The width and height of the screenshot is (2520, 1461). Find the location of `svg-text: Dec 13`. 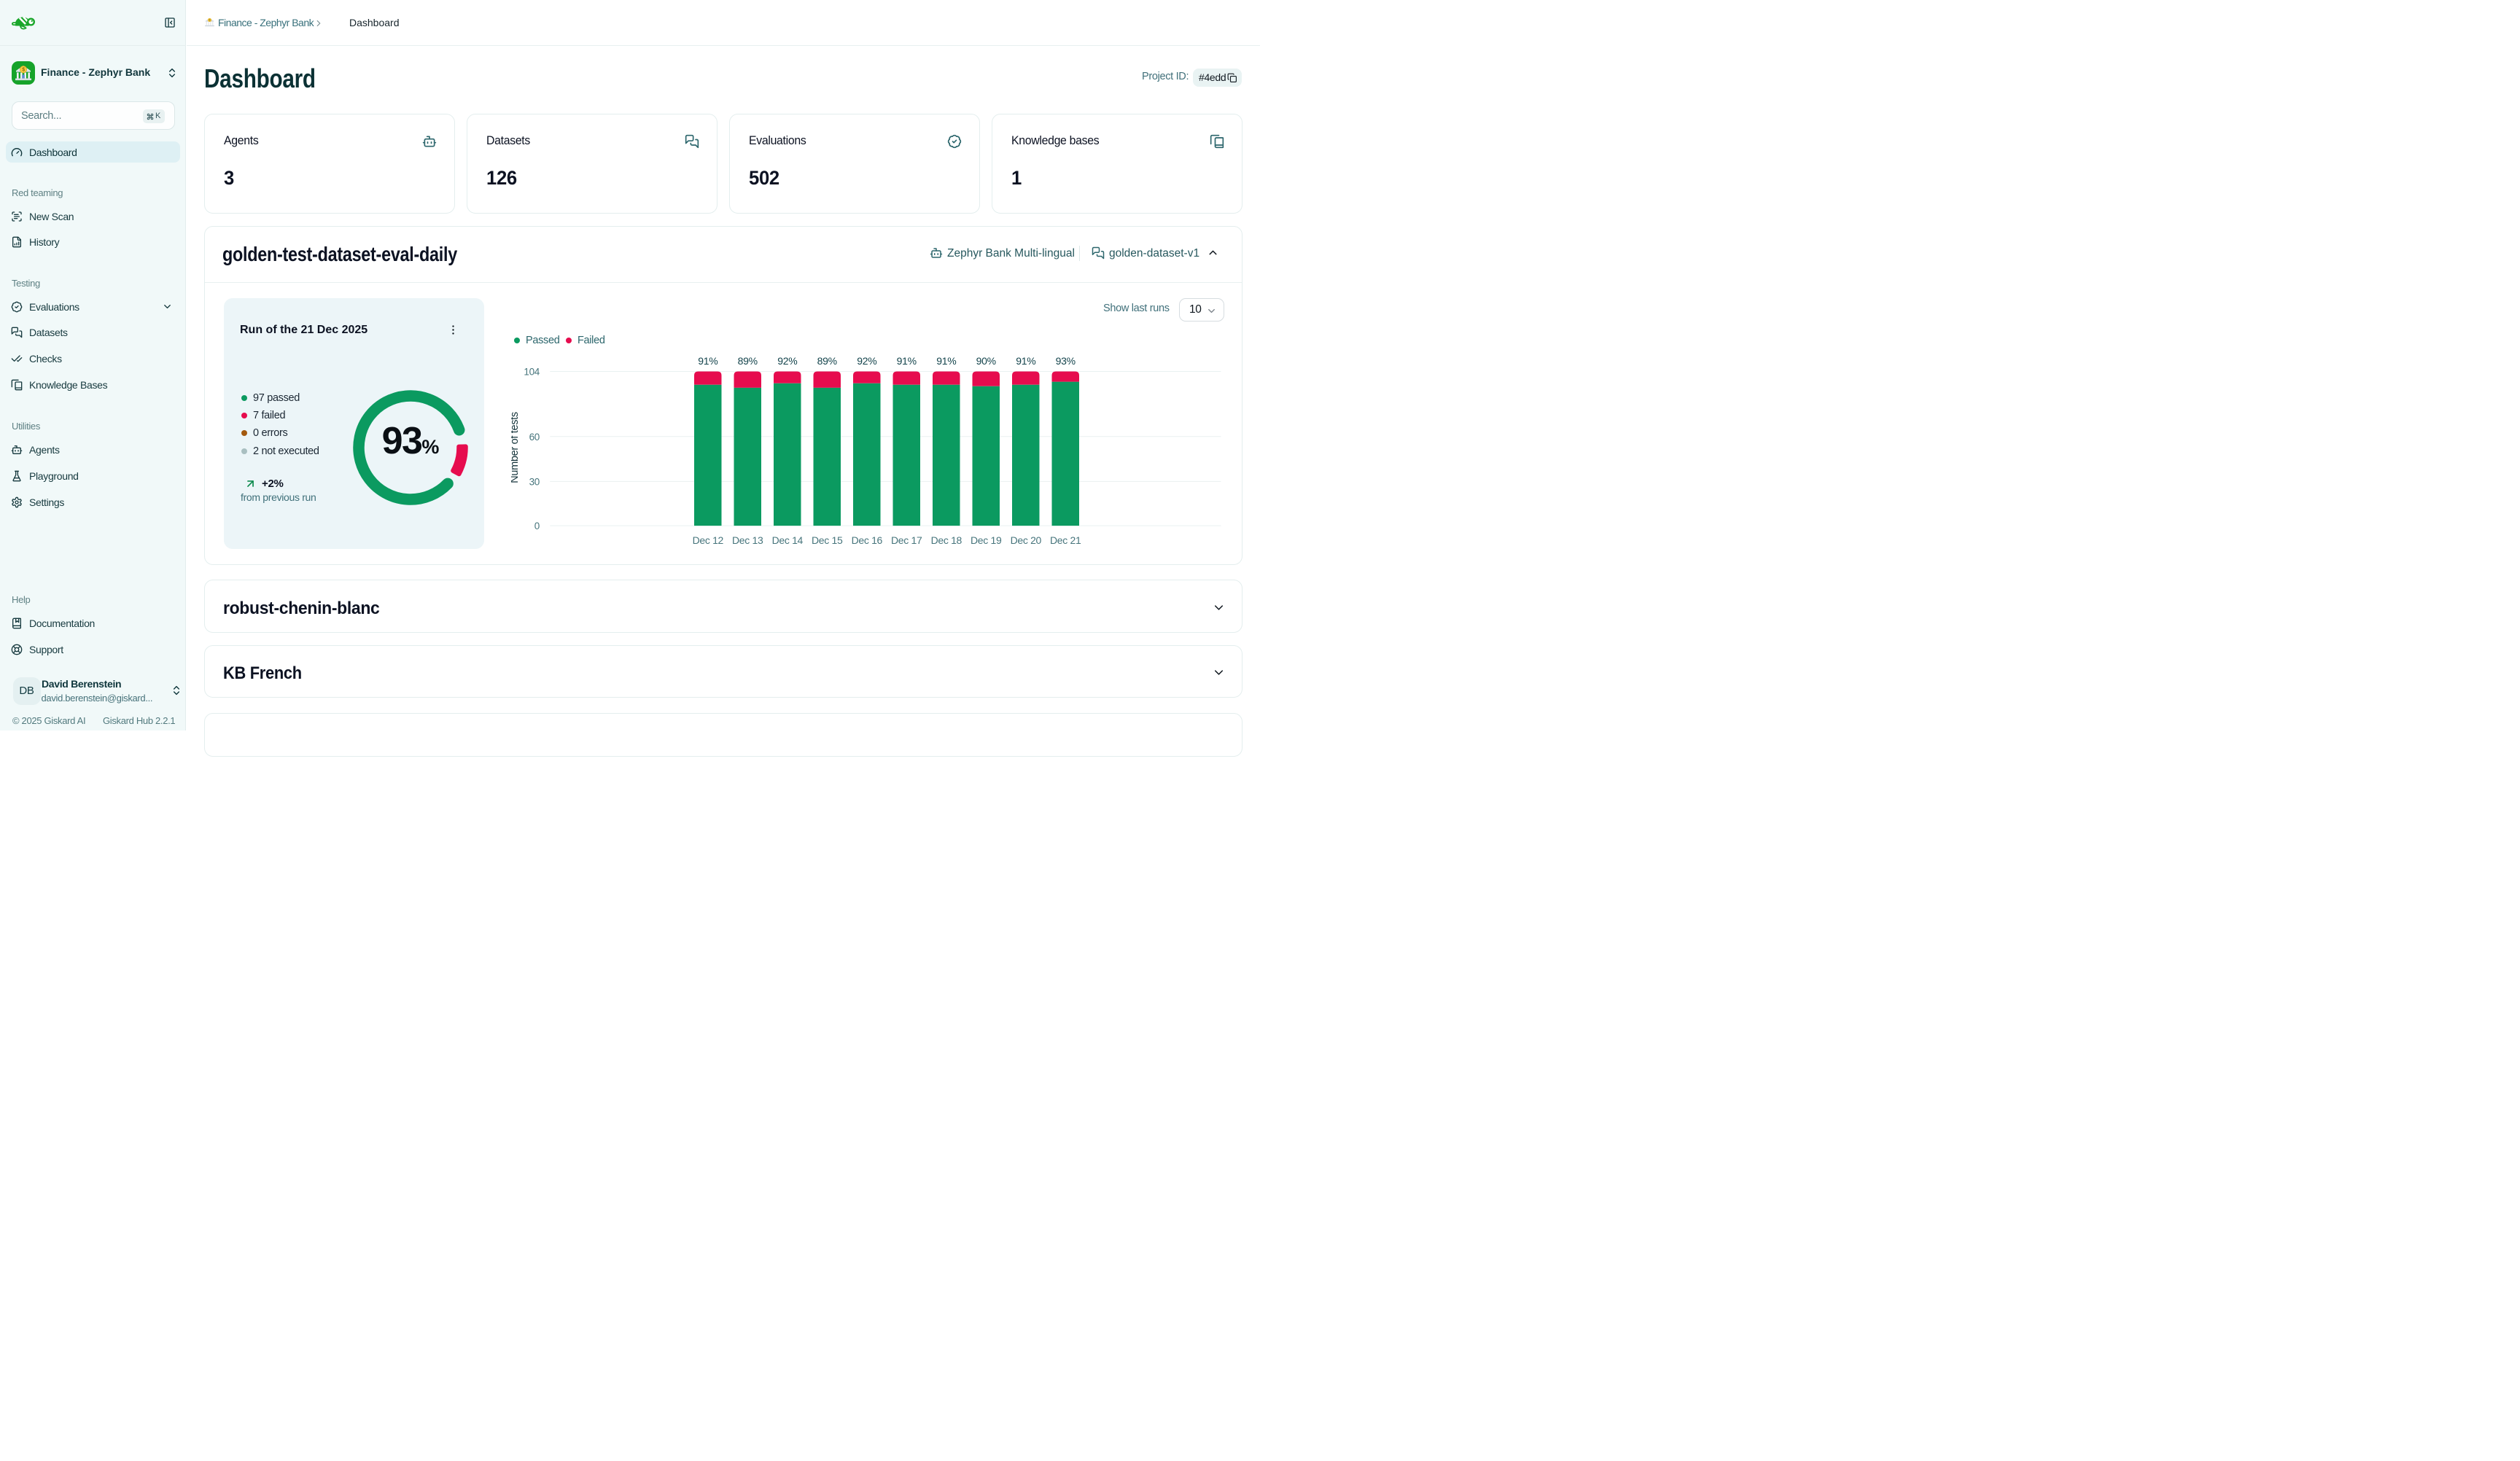

svg-text: Dec 13 is located at coordinates (747, 540).